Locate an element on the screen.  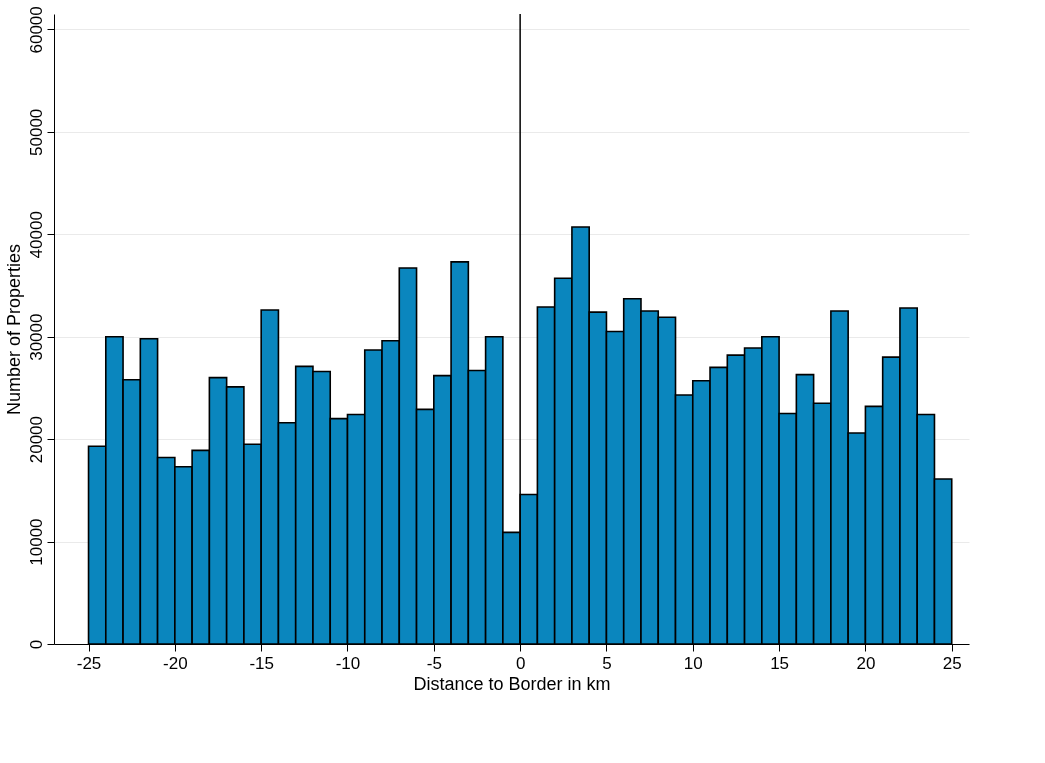
x-axis-title: Distance to Border in km is located at coordinates (512, 683).